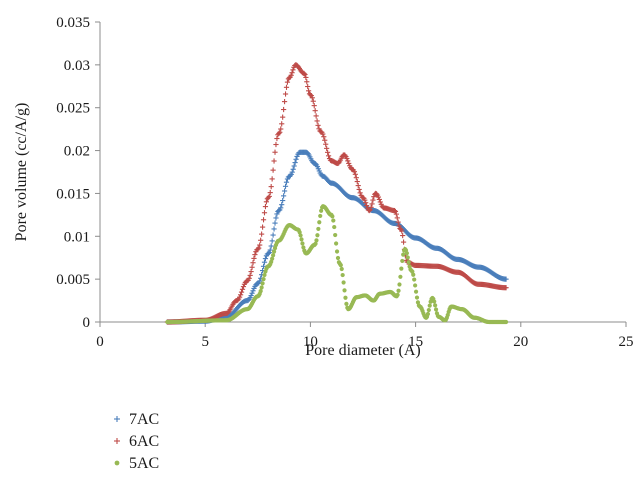 Image resolution: width=637 pixels, height=480 pixels. What do you see at coordinates (73, 280) in the screenshot?
I see `y-tick-label: 0.005` at bounding box center [73, 280].